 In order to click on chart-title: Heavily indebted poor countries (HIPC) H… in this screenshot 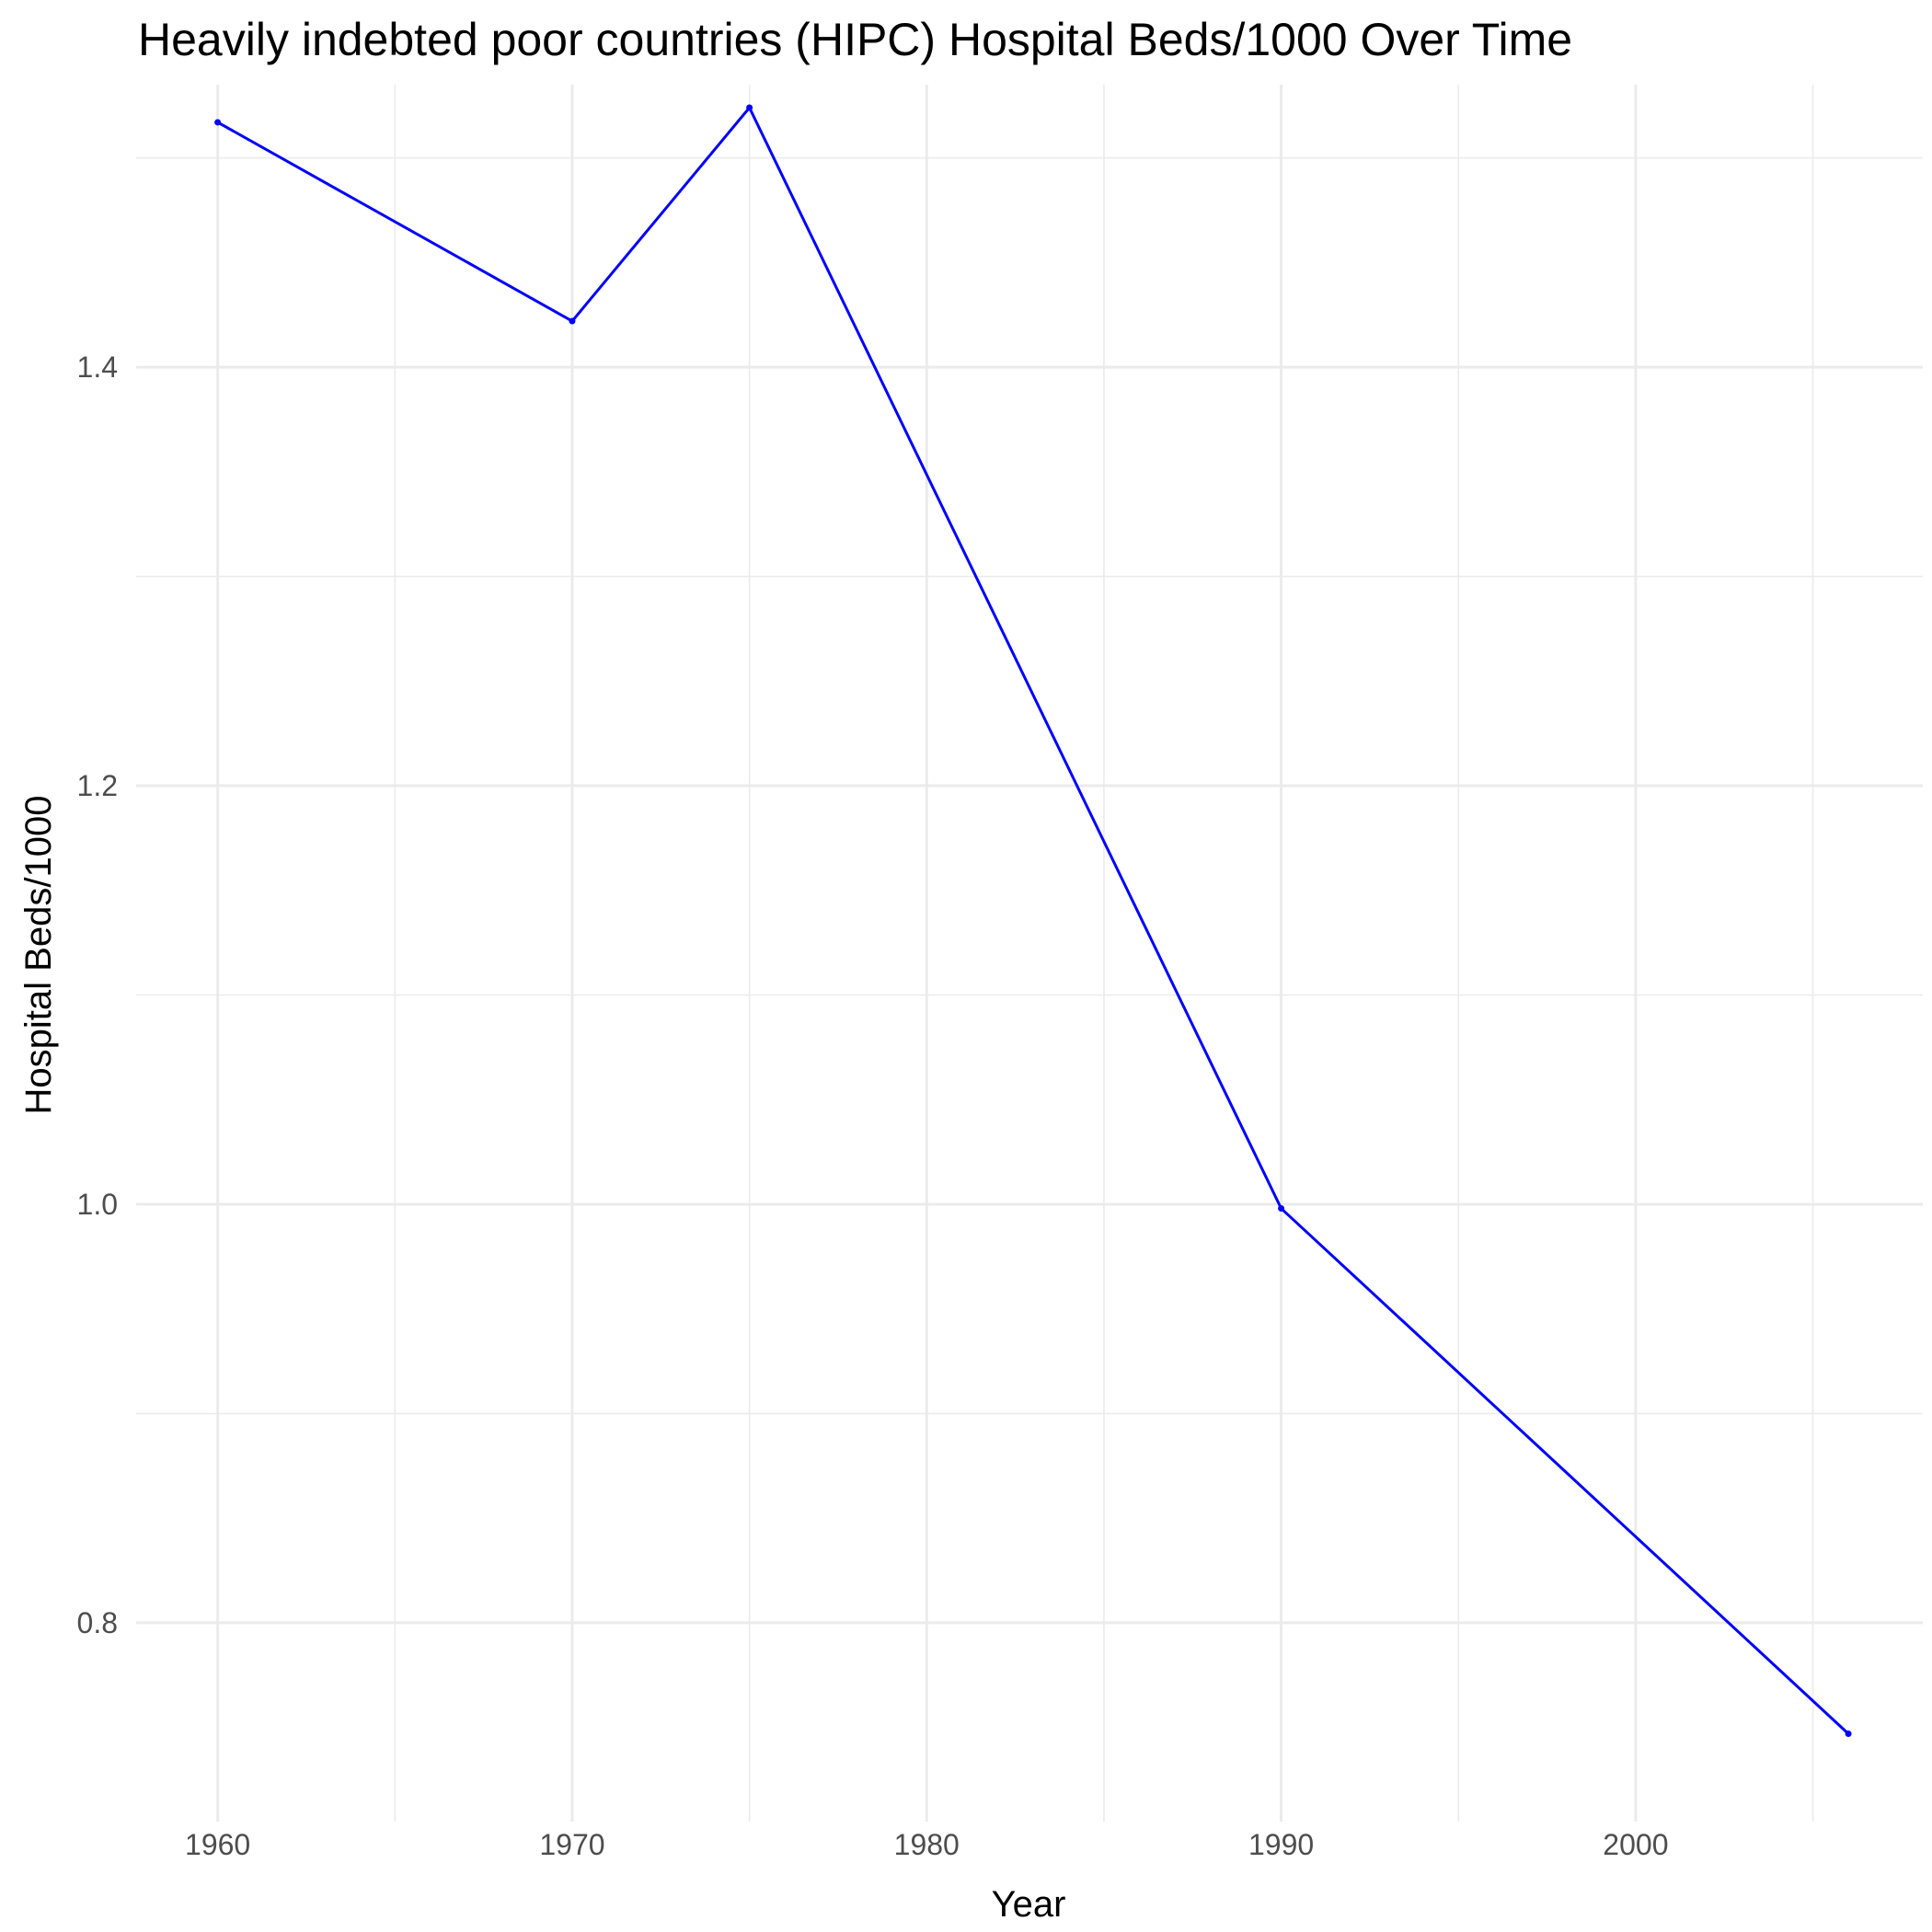, I will do `click(855, 39)`.